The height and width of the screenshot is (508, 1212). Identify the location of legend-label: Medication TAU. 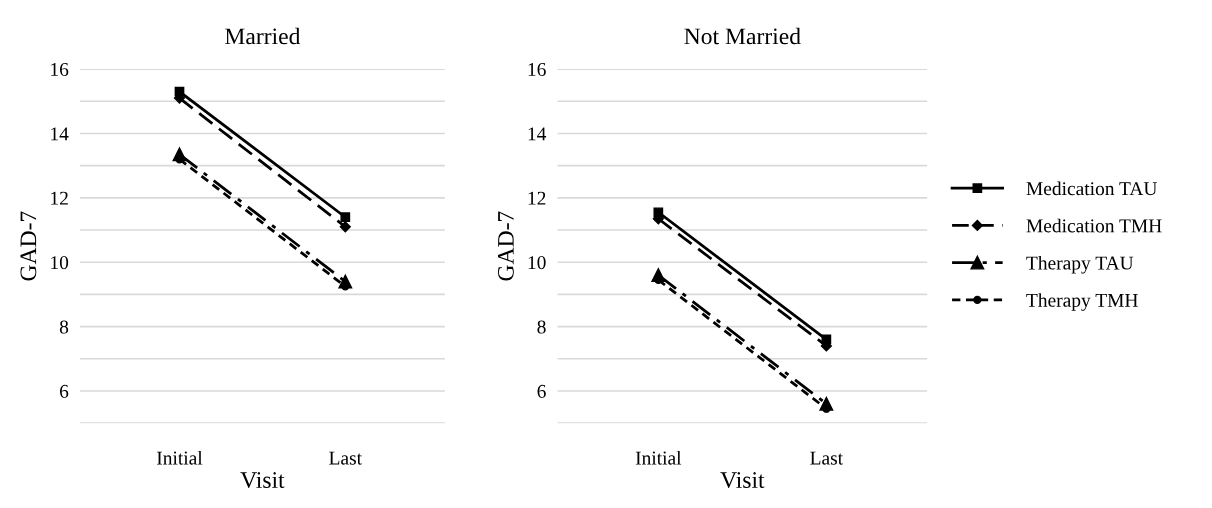
(1092, 188).